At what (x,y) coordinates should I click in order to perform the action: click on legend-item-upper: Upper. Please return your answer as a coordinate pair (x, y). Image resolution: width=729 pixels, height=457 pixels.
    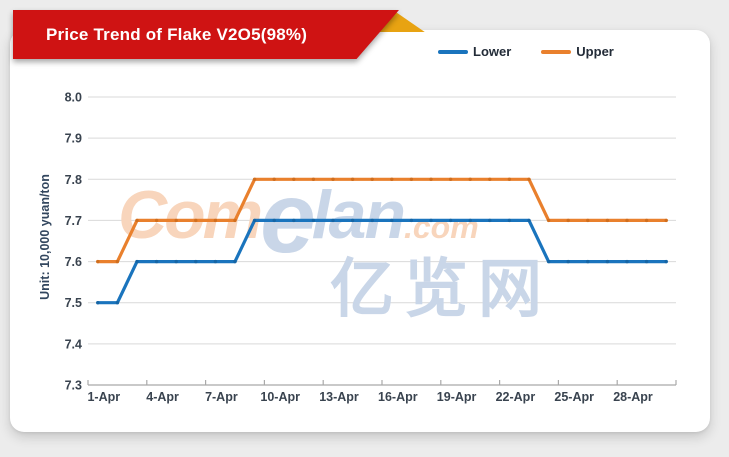
    Looking at the image, I should click on (577, 51).